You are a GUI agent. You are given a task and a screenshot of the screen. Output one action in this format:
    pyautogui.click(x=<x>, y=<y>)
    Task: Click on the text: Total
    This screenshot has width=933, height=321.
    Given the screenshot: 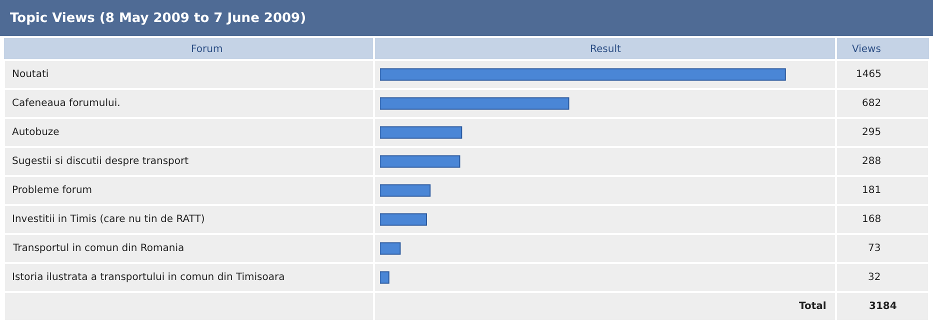 What is the action you would take?
    pyautogui.click(x=812, y=306)
    